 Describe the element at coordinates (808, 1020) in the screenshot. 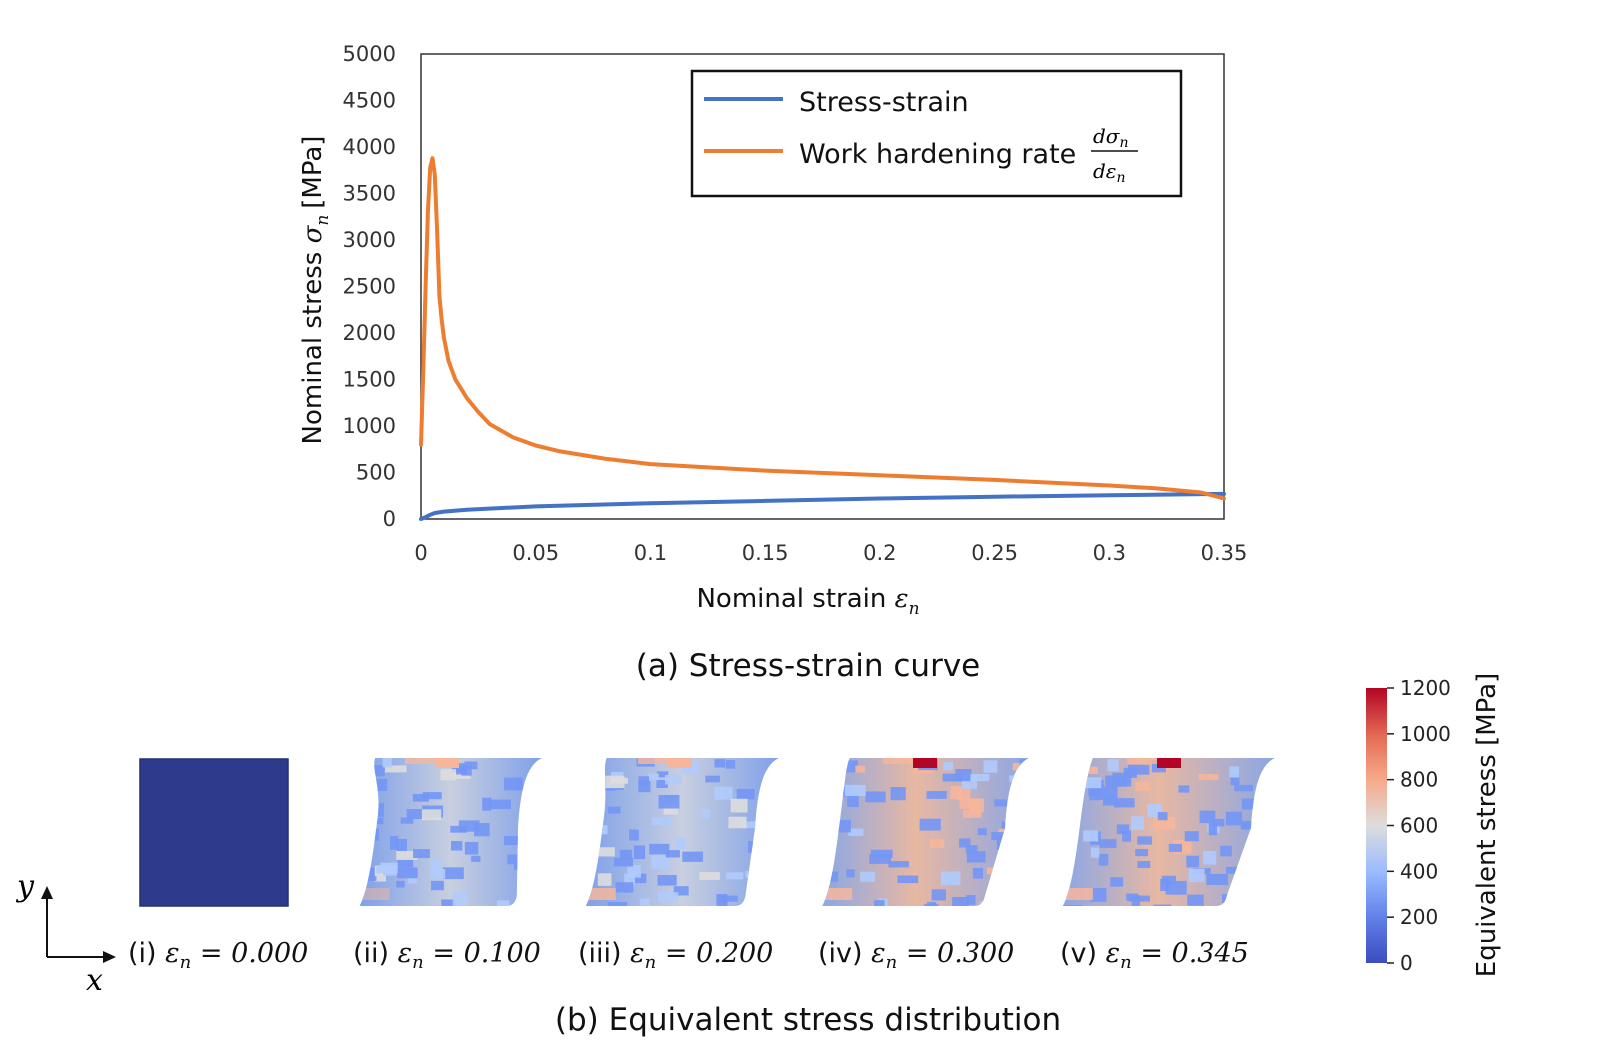

I see `caption-b: (b) Equivalent stress distribution` at that location.